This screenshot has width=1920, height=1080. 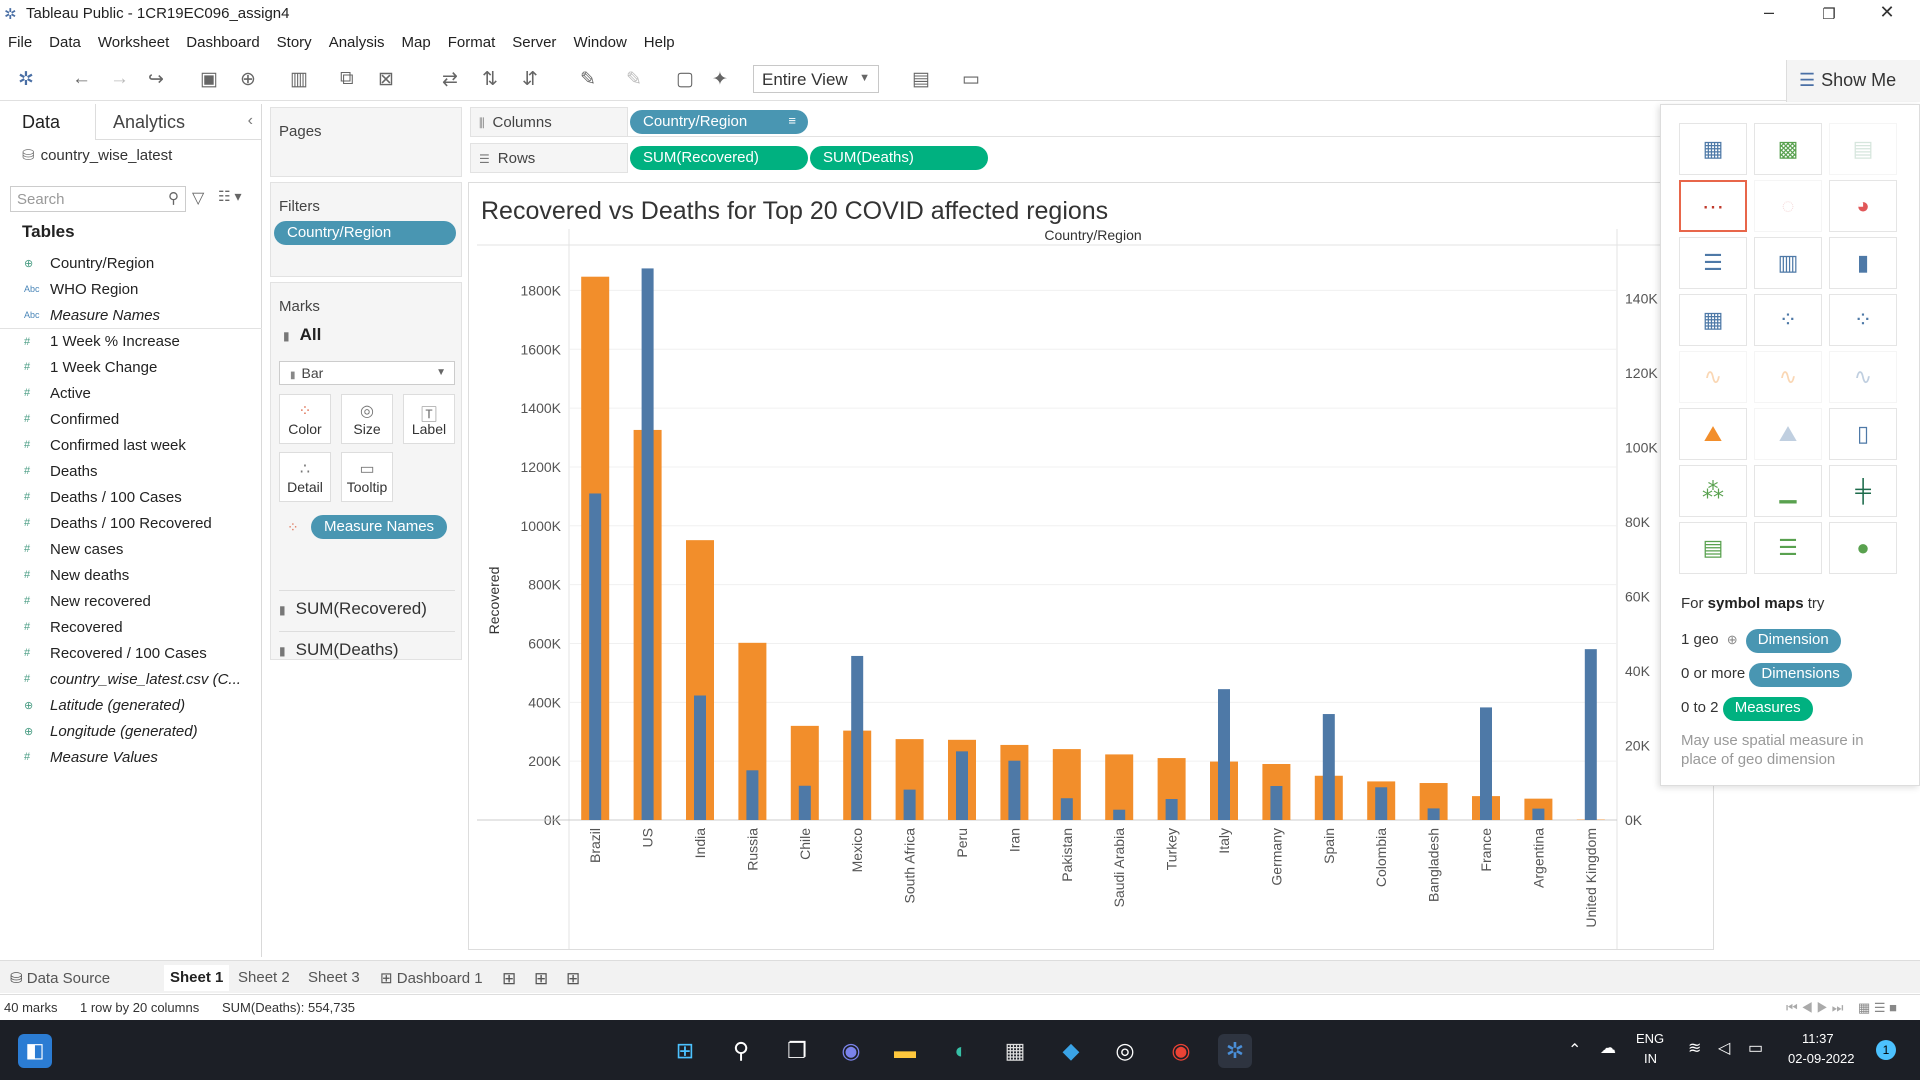 What do you see at coordinates (509, 978) in the screenshot?
I see `new-worksheet-icon: ⊞` at bounding box center [509, 978].